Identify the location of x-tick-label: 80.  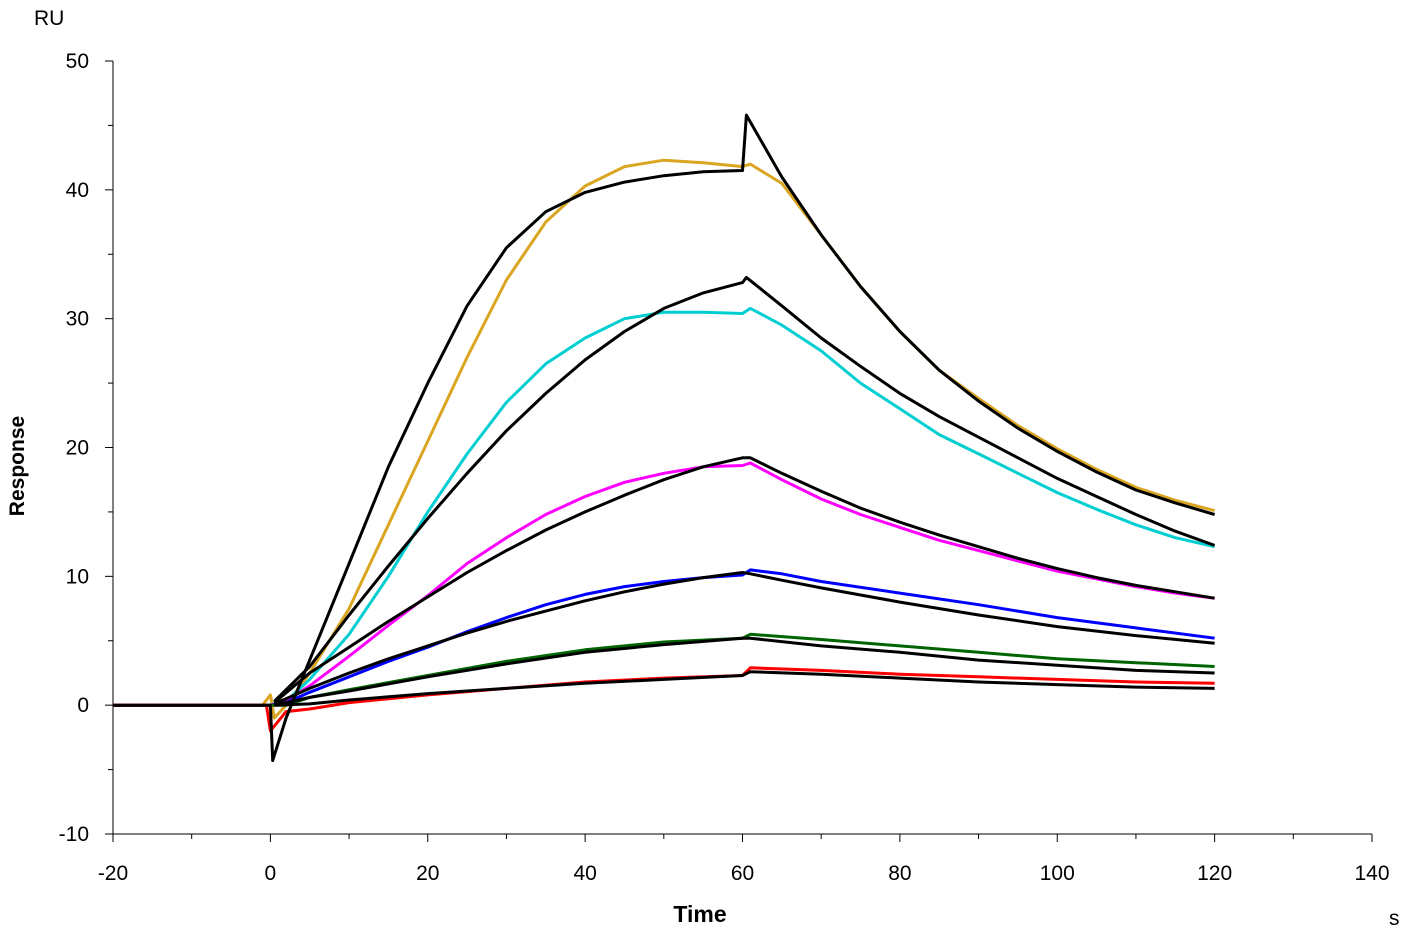
(899, 873).